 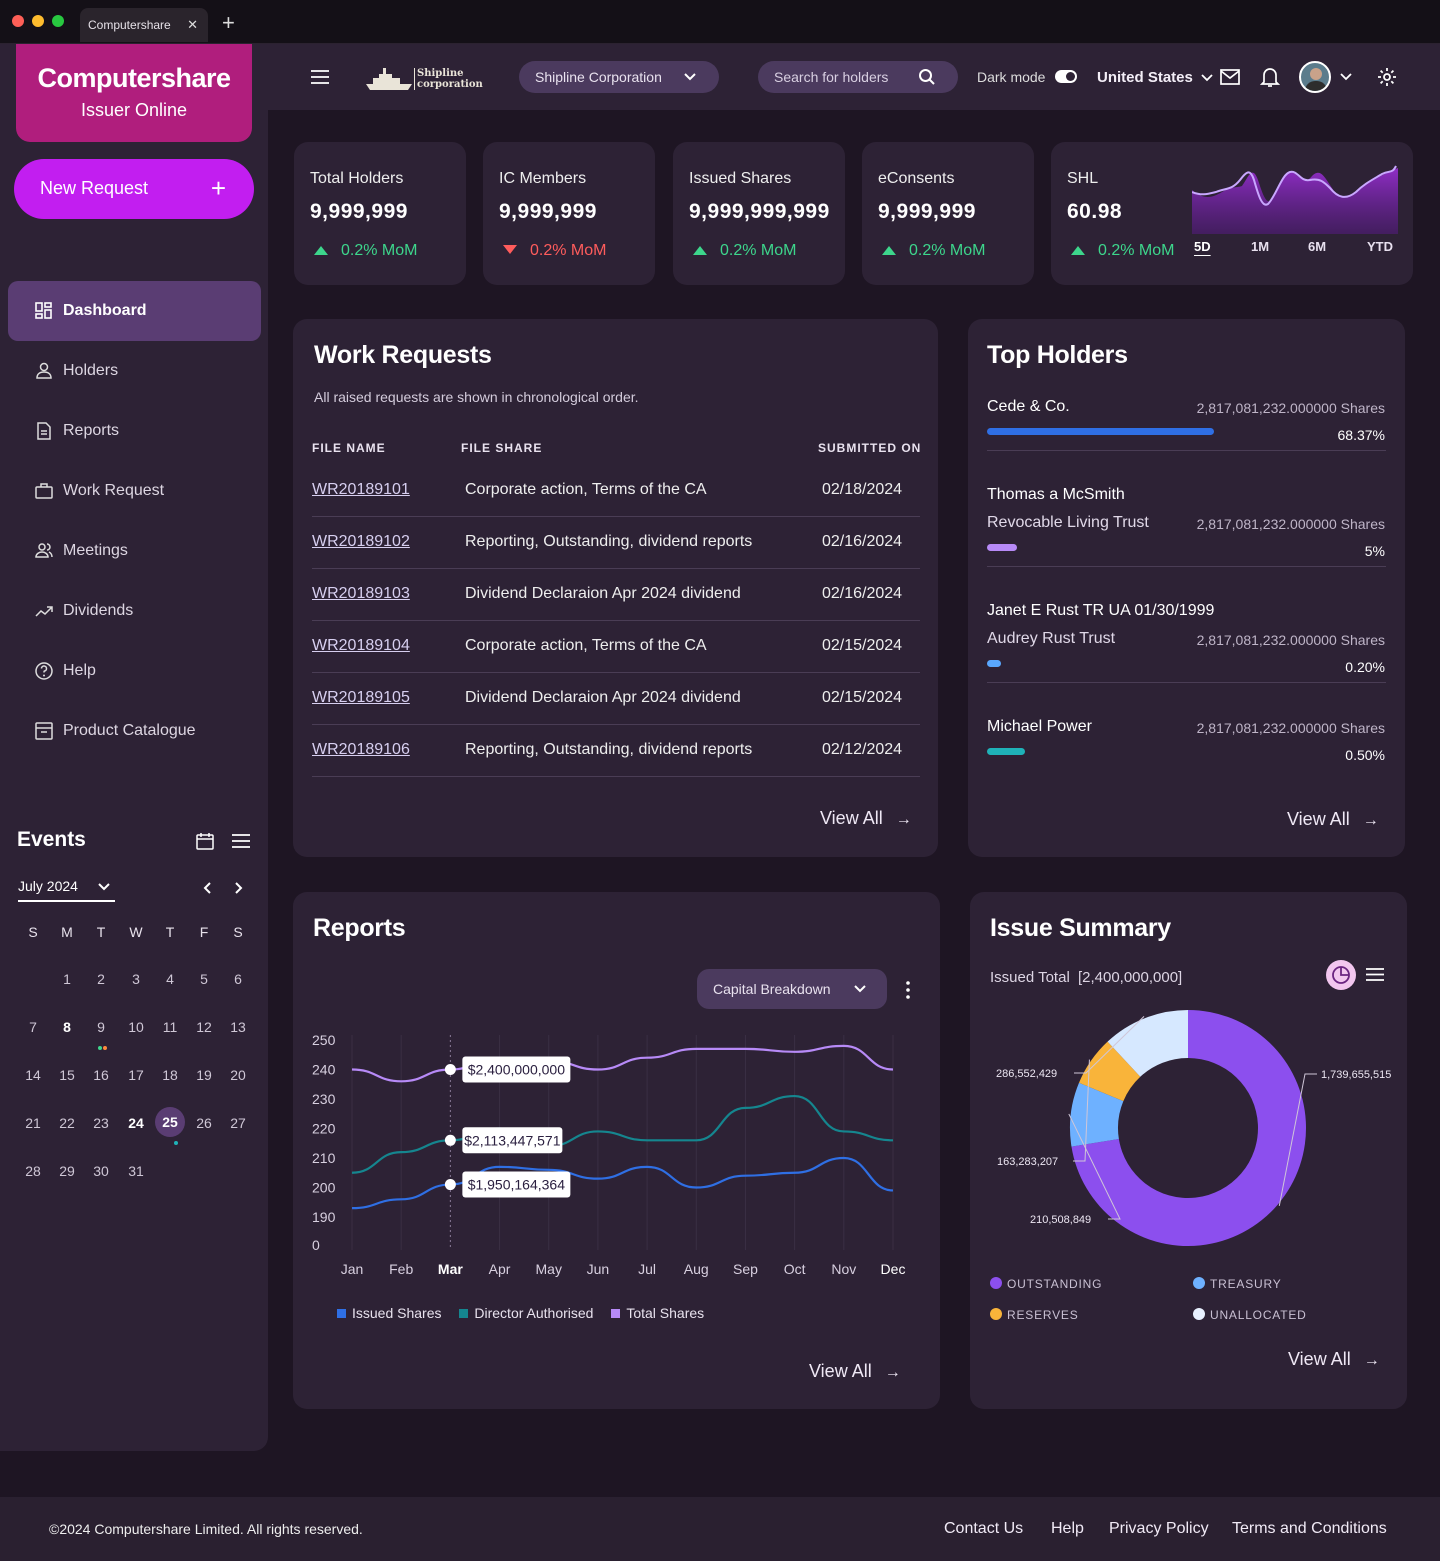 I want to click on footer-link-help: Help, so click(x=1067, y=1528).